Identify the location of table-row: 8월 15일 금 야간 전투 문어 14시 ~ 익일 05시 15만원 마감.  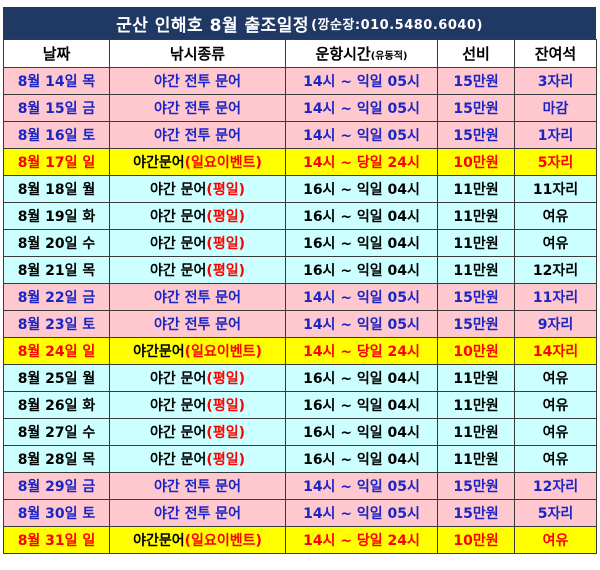
(300, 108).